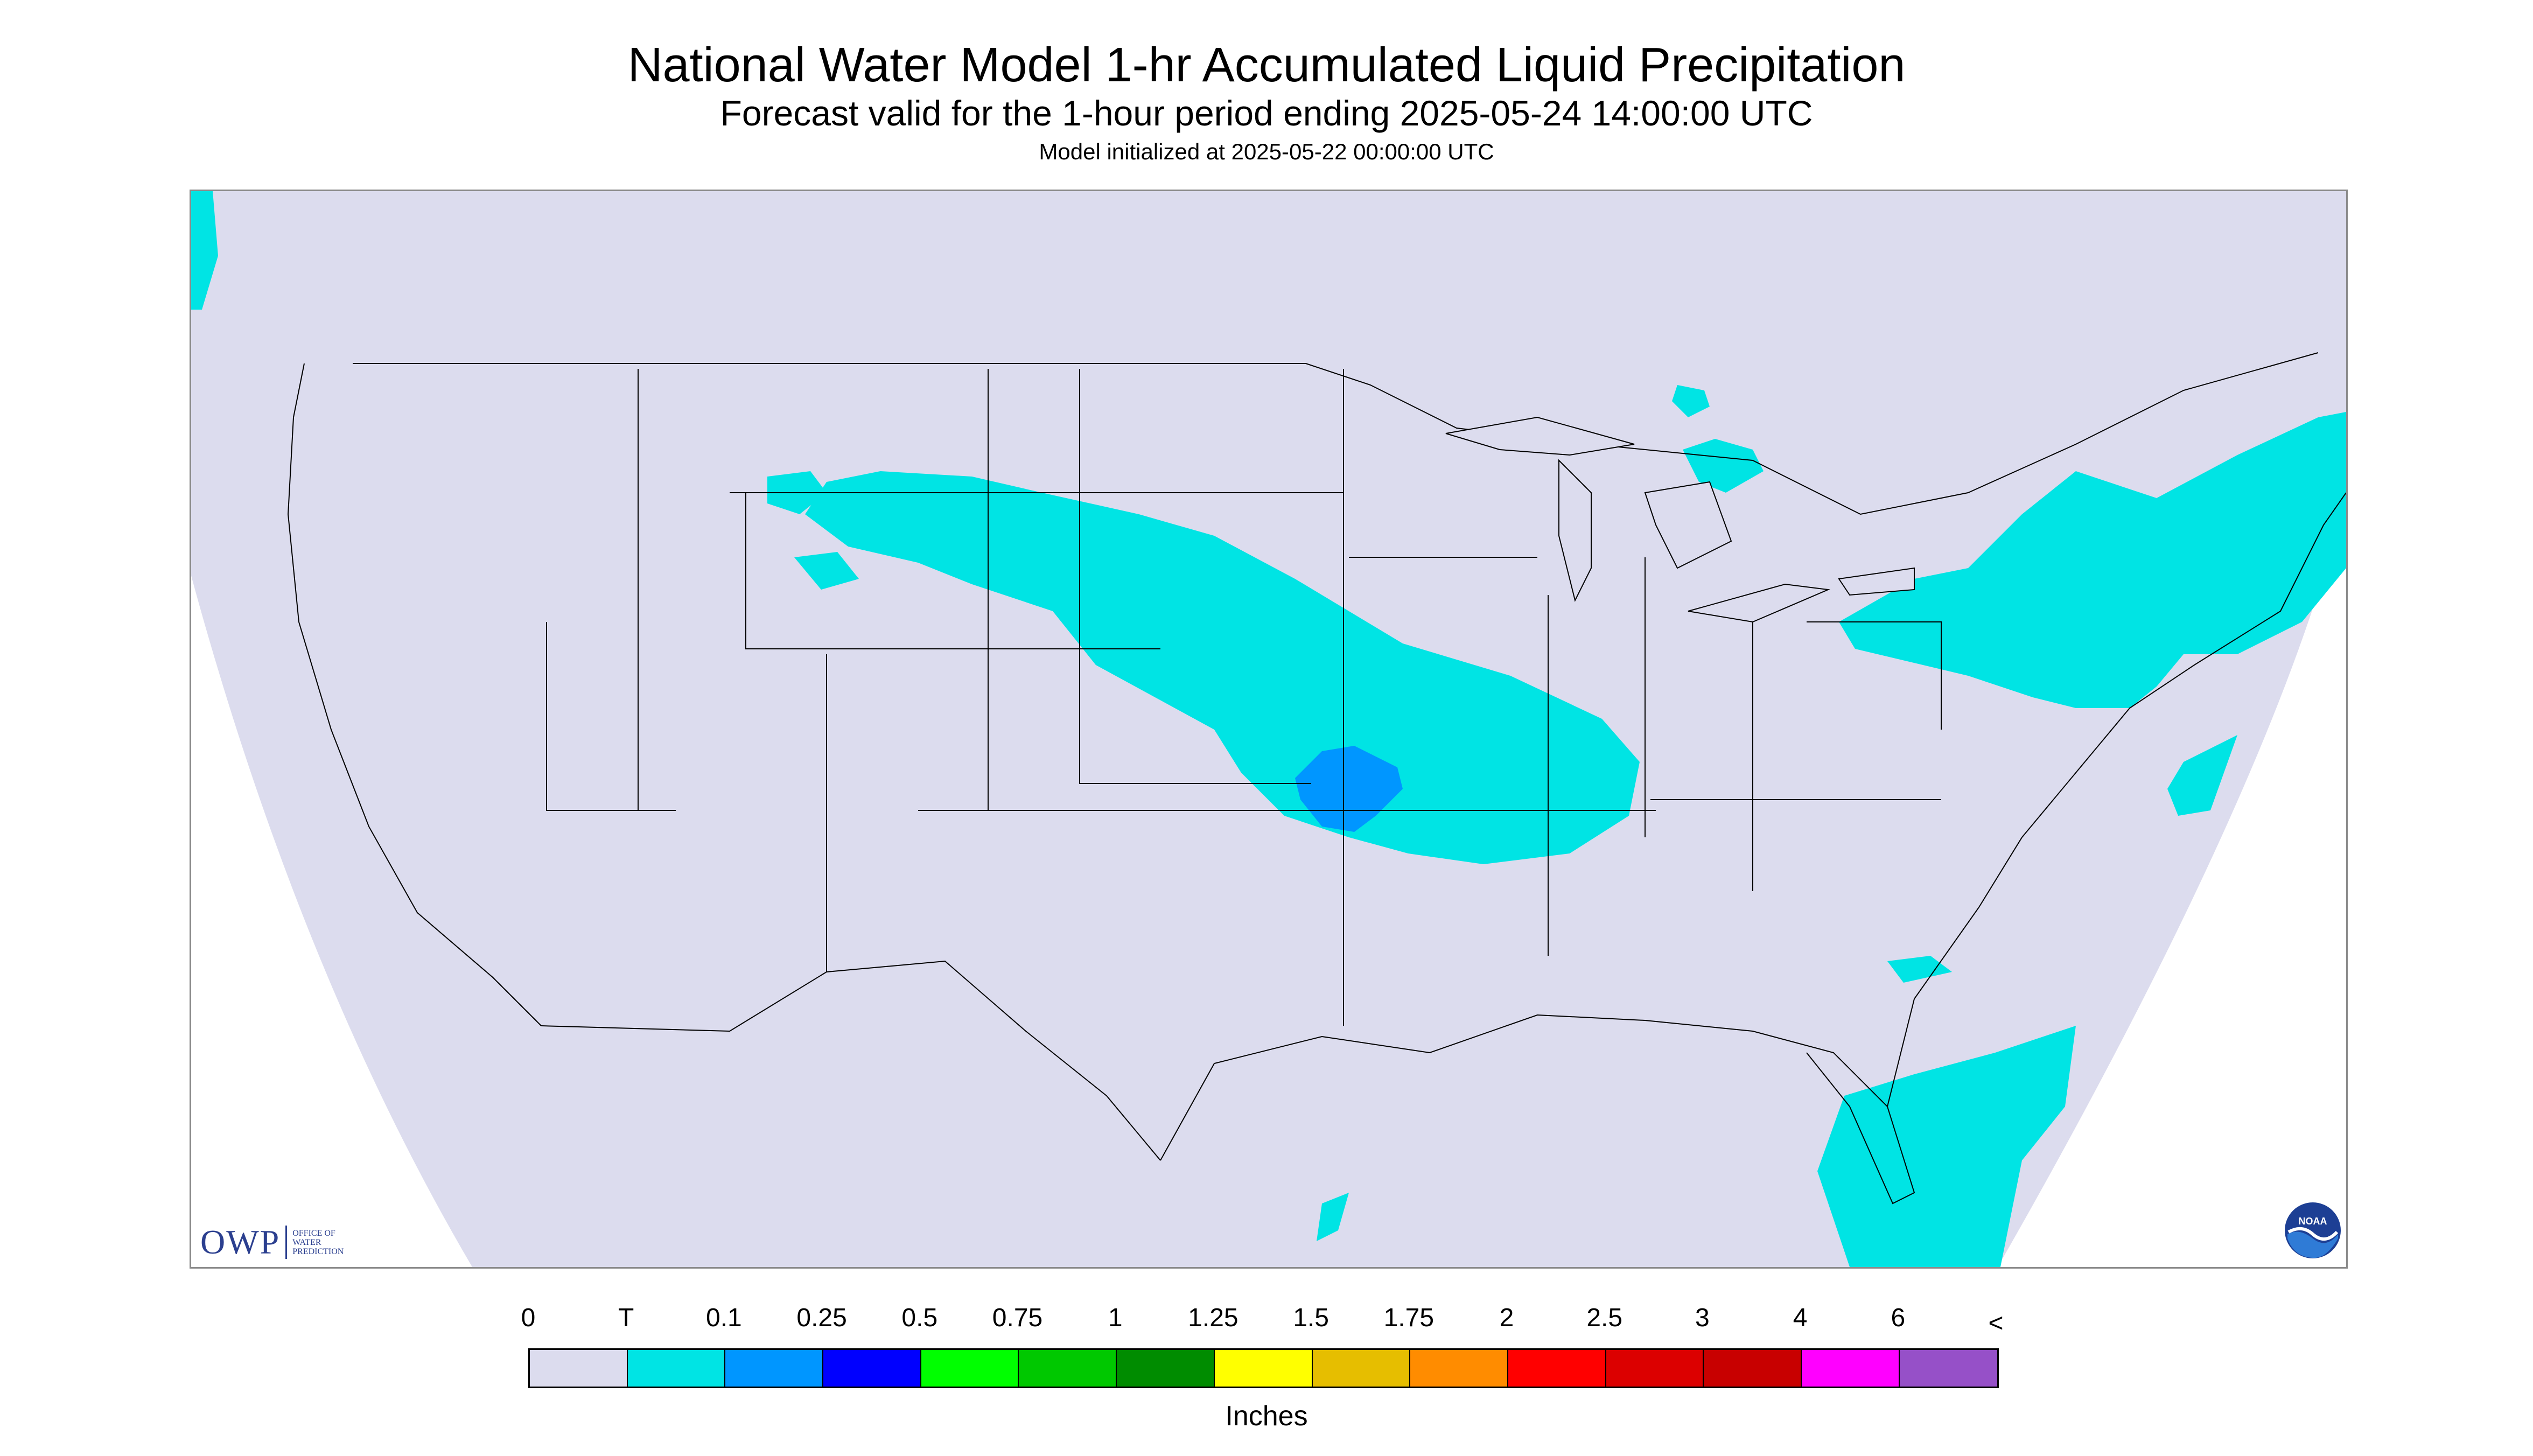 The width and height of the screenshot is (2533, 1456). What do you see at coordinates (626, 1318) in the screenshot?
I see `legend-tick-label: T` at bounding box center [626, 1318].